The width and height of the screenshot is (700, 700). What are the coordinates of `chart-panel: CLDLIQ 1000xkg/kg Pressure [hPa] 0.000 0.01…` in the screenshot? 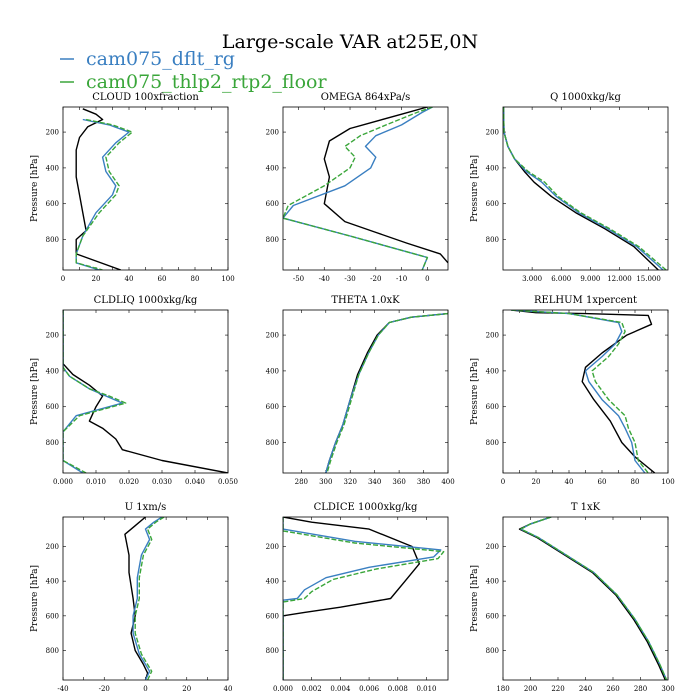 It's located at (134, 390).